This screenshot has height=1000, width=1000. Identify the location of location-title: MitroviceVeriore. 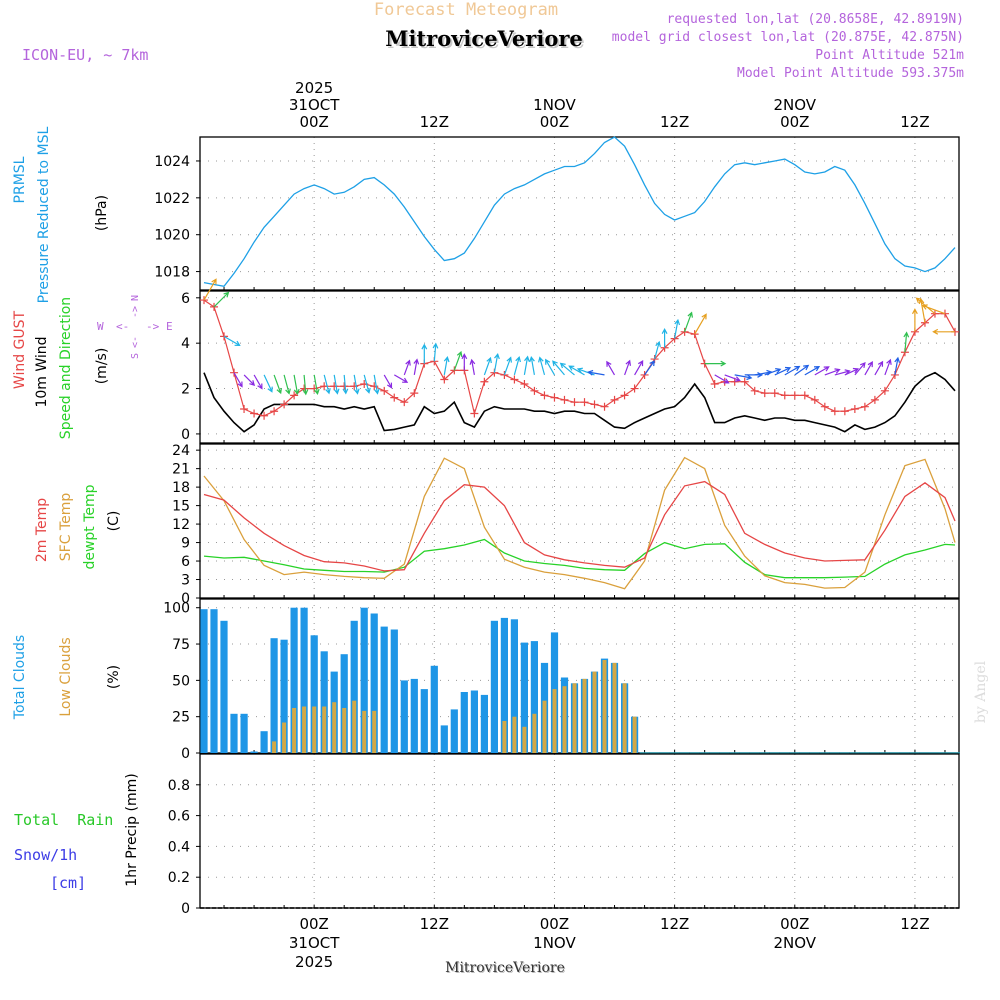
(484, 38).